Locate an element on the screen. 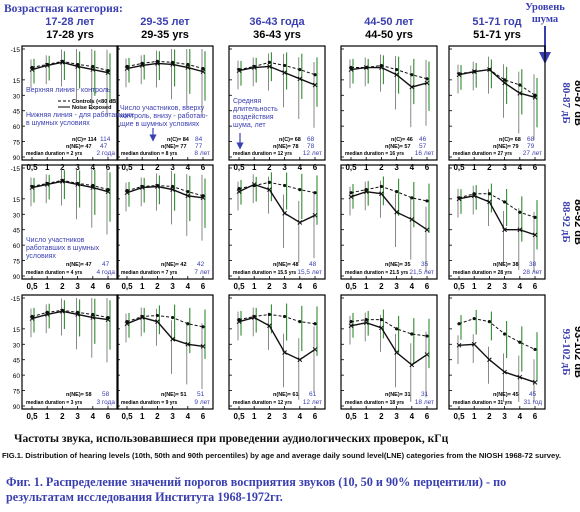 The image size is (580, 512). duration-ru: 9 лет is located at coordinates (202, 402).